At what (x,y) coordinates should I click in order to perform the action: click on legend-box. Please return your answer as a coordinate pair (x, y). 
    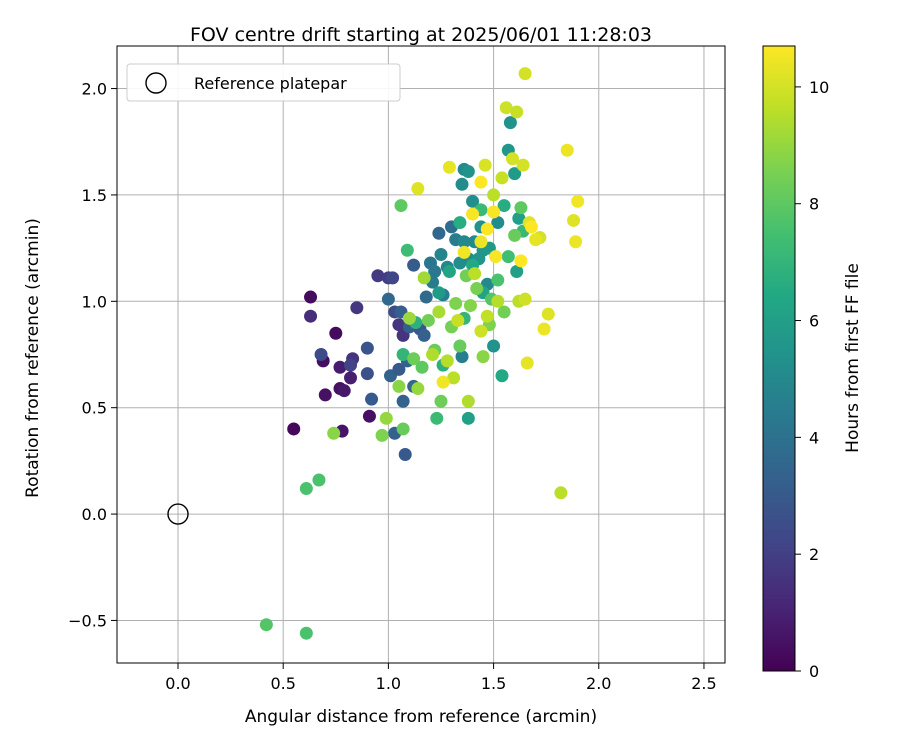
    Looking at the image, I should click on (263, 82).